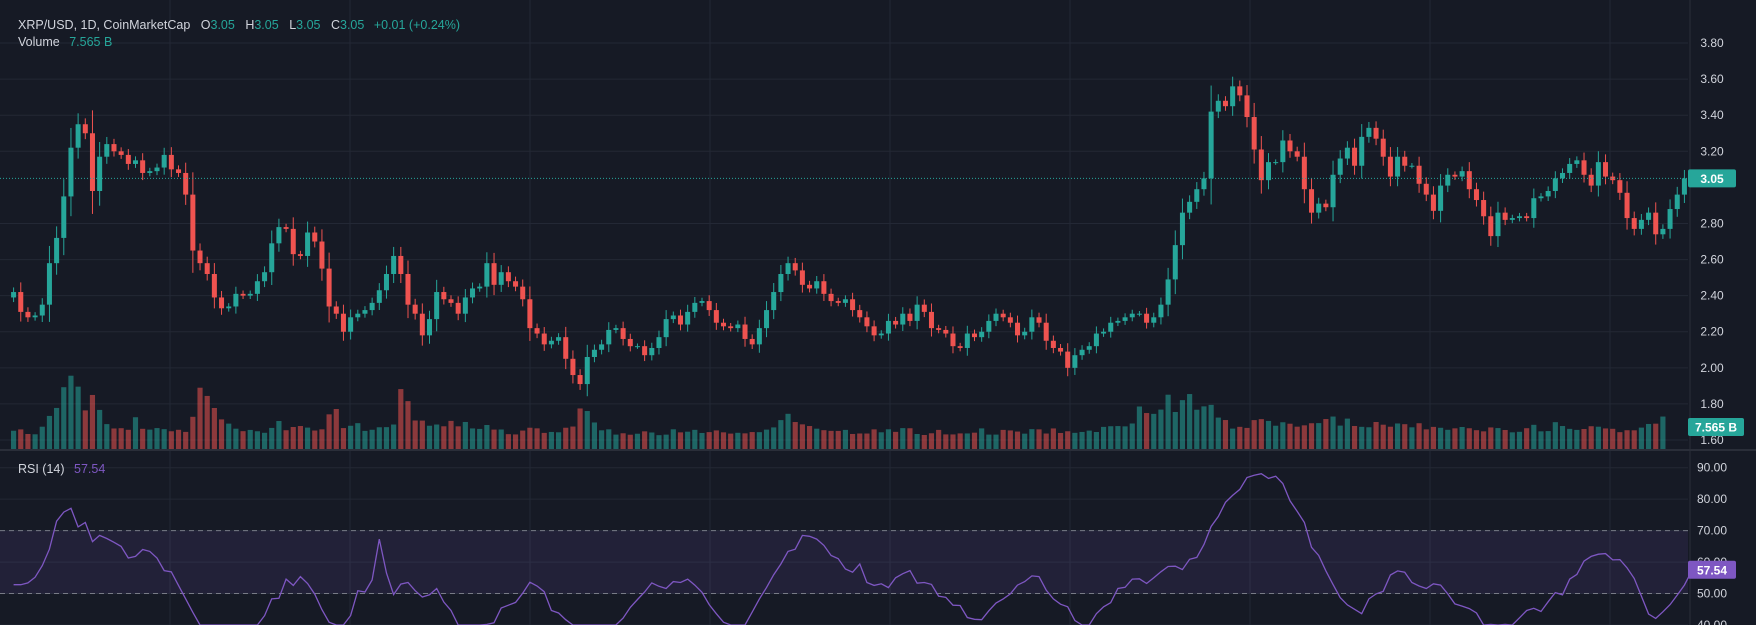  I want to click on volume-label: Volume, so click(39, 42).